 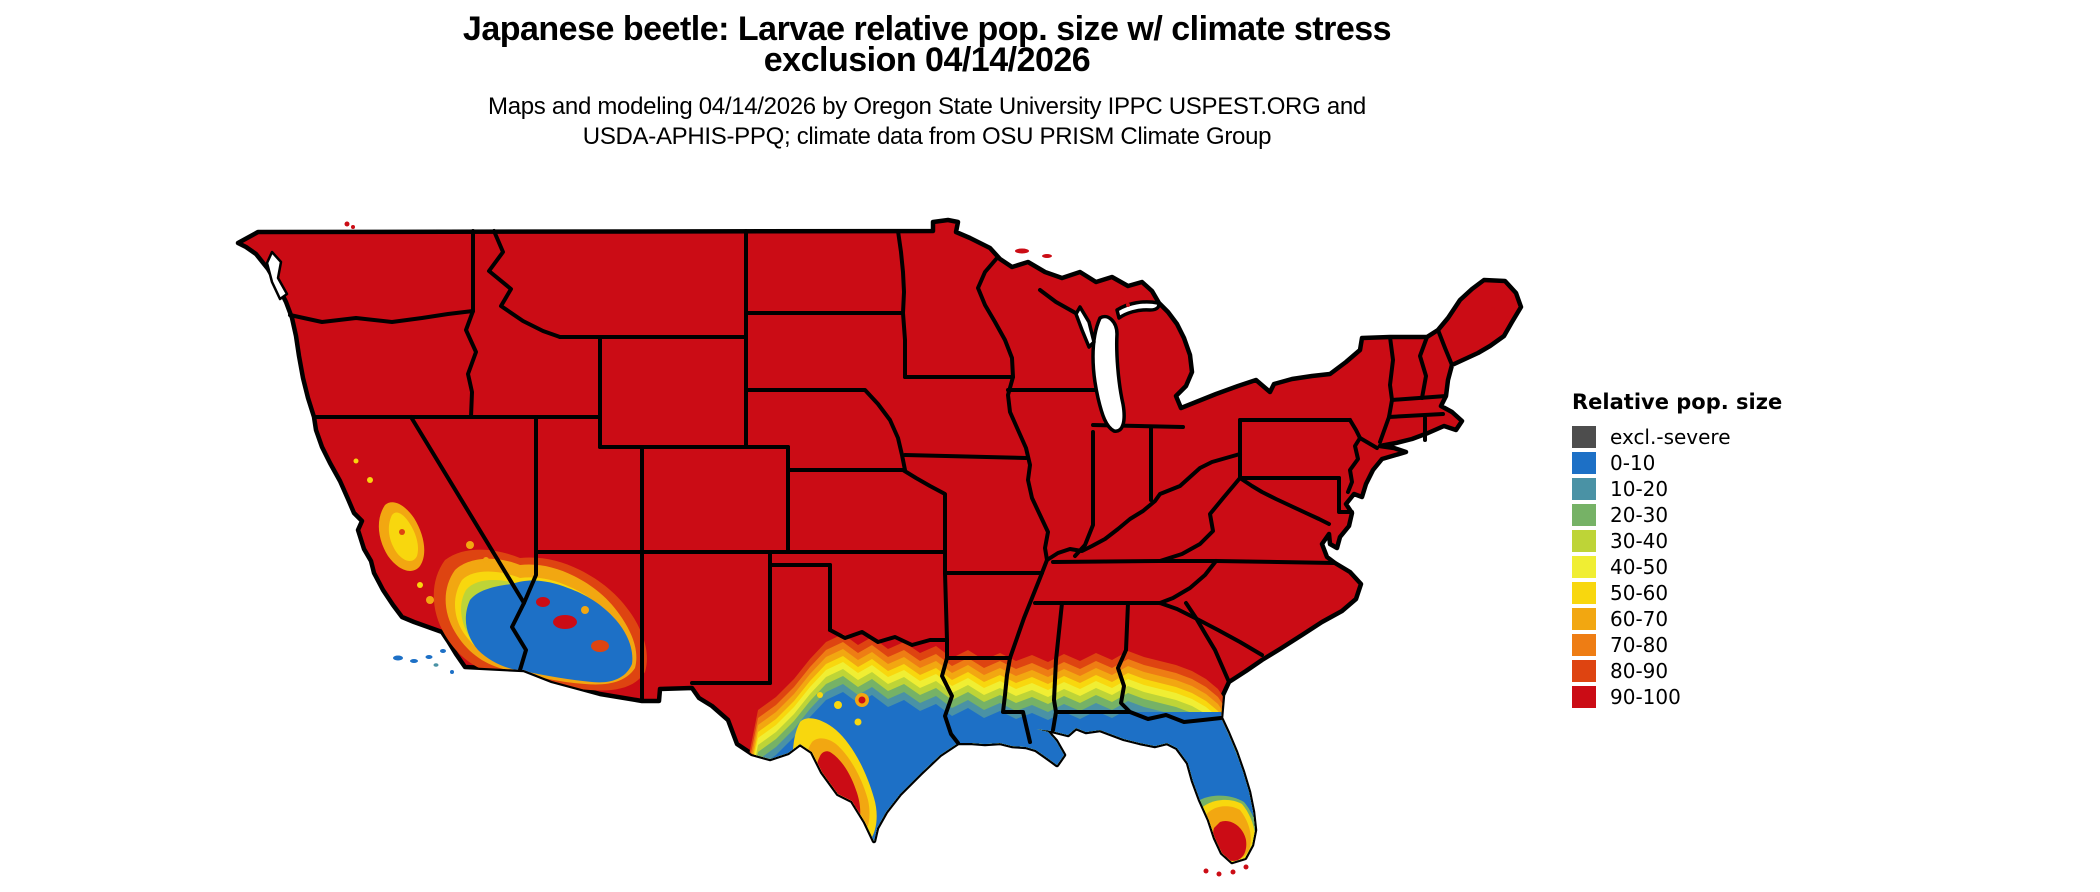 I want to click on map-title-line2: exclusion 04/14/2026, so click(x=927, y=60).